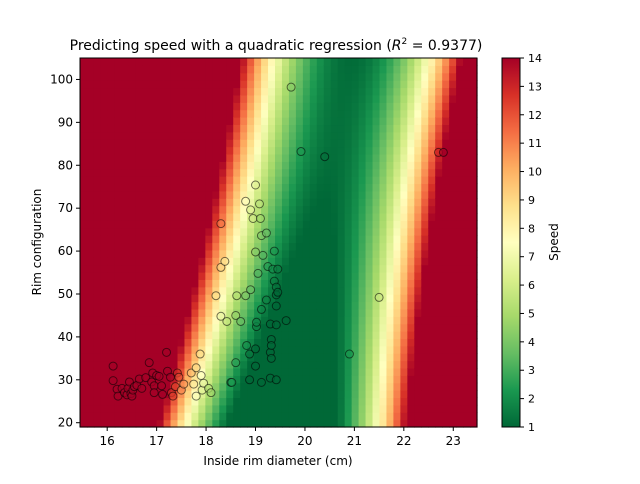 Image resolution: width=640 pixels, height=484 pixels. What do you see at coordinates (531, 257) in the screenshot?
I see `colorbar-tick-label: 7` at bounding box center [531, 257].